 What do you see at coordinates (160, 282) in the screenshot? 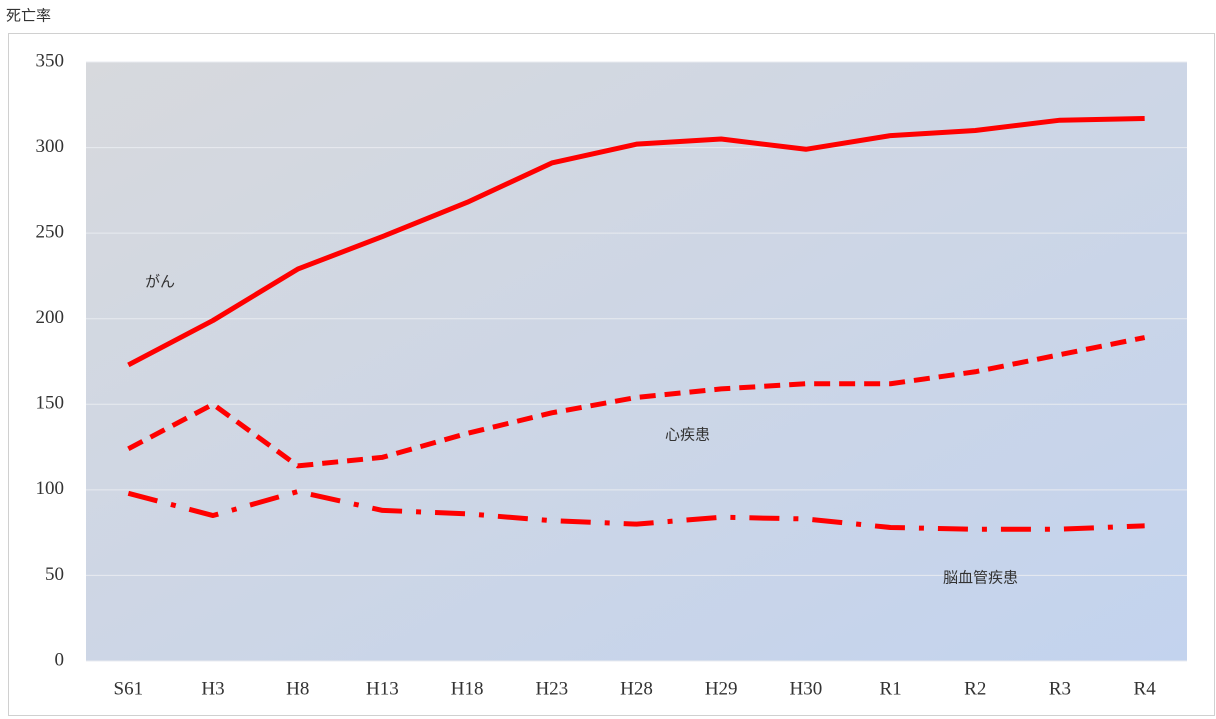
I see `series-label: がん` at bounding box center [160, 282].